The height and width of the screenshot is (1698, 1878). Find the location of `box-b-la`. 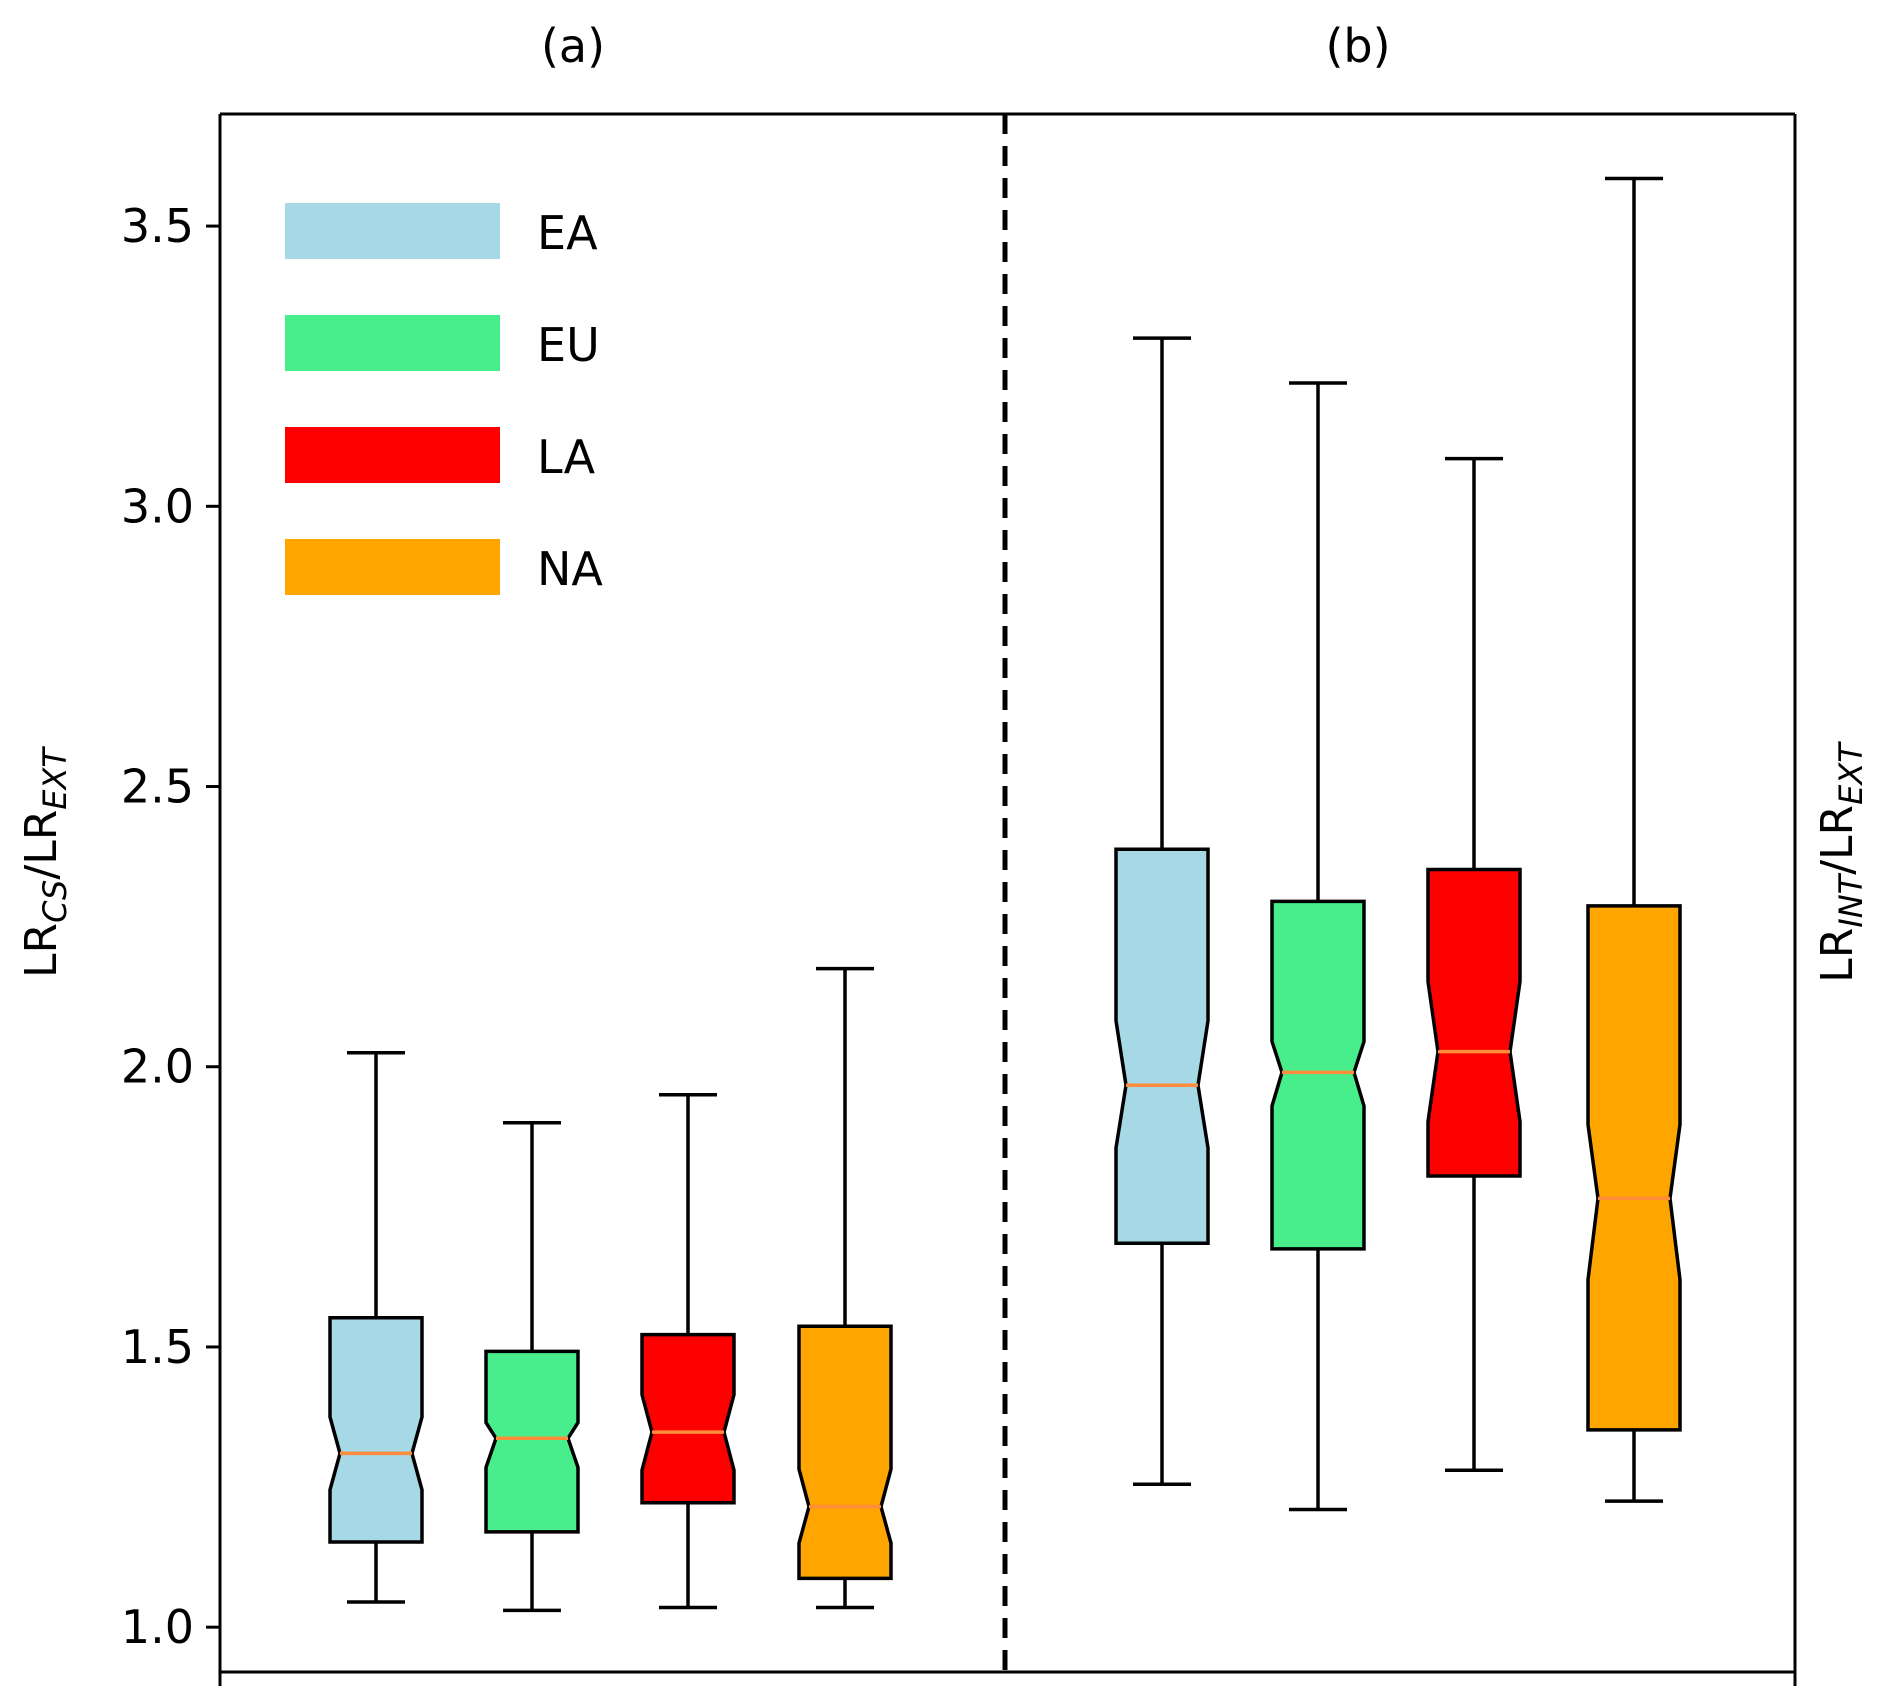

box-b-la is located at coordinates (1474, 964).